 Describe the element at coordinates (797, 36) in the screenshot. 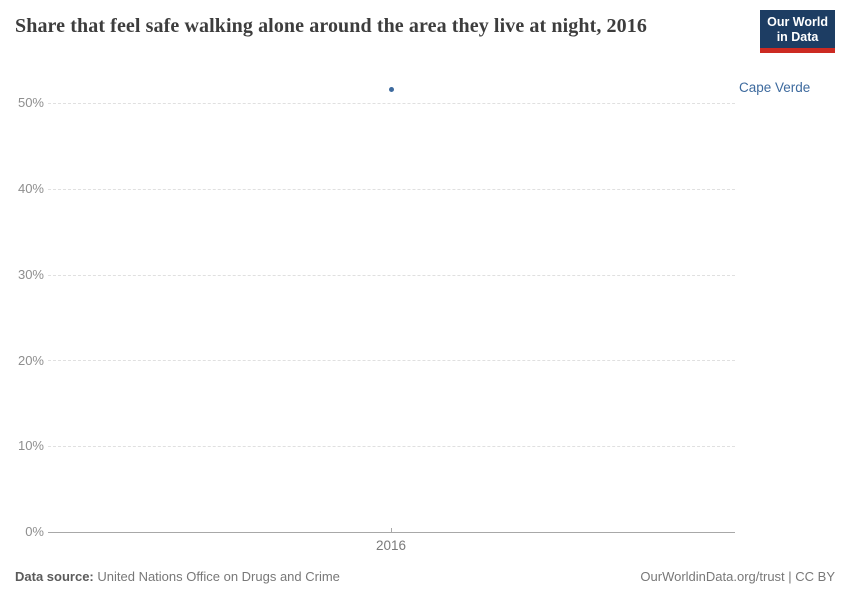

I see `owid-logo-line2: in Data` at that location.